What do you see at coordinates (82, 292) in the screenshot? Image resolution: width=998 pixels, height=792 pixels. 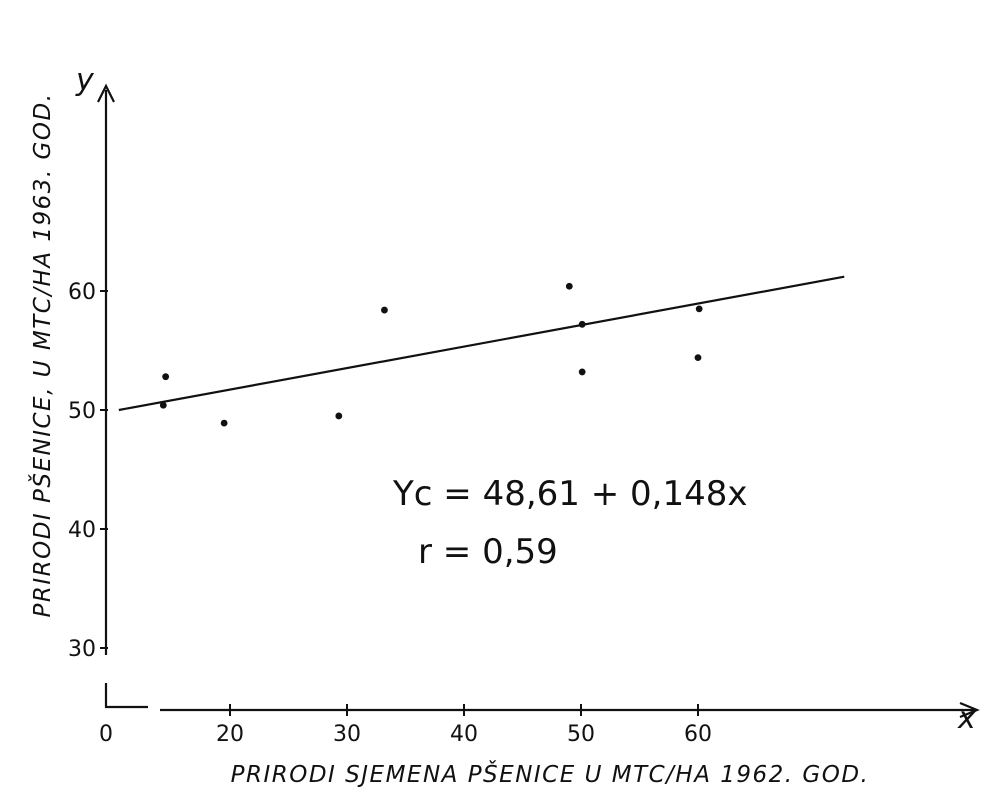 I see `y-tick-label: 60` at bounding box center [82, 292].